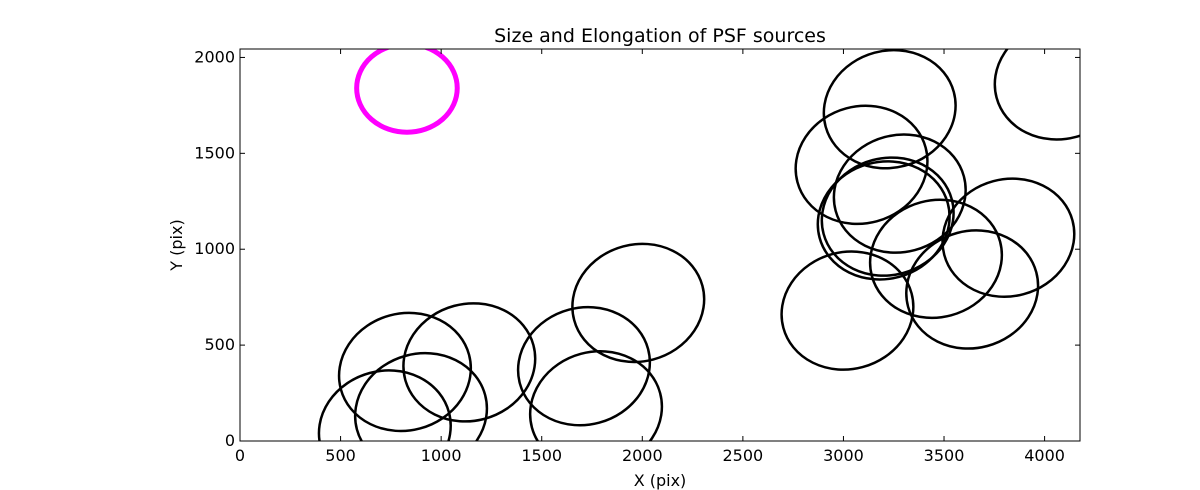 This screenshot has height=490, width=1200. Describe the element at coordinates (1044, 455) in the screenshot. I see `x-tick-label: 4000` at that location.